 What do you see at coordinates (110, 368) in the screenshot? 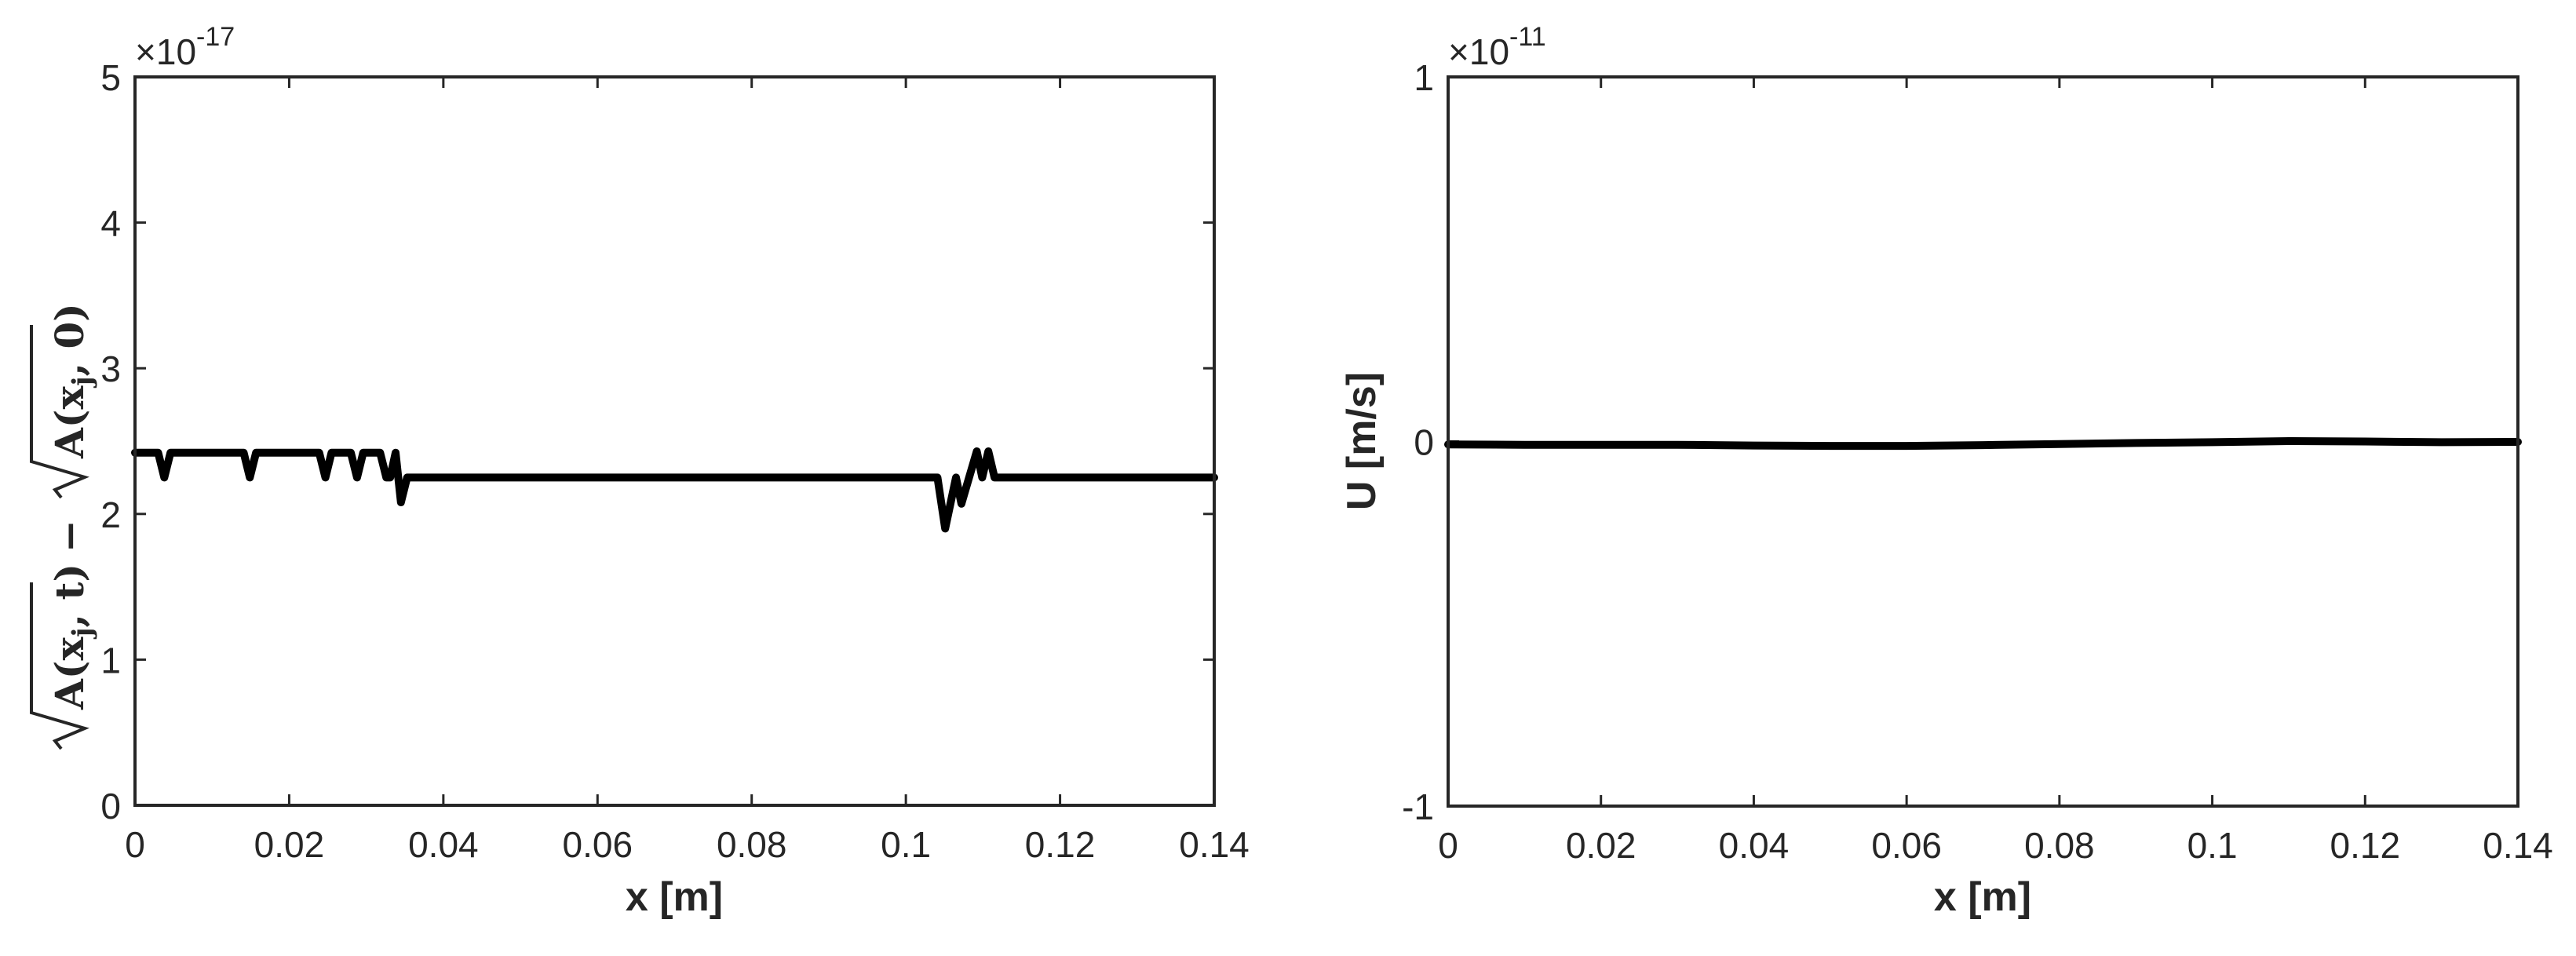
I see `y-tick-label: 3` at bounding box center [110, 368].